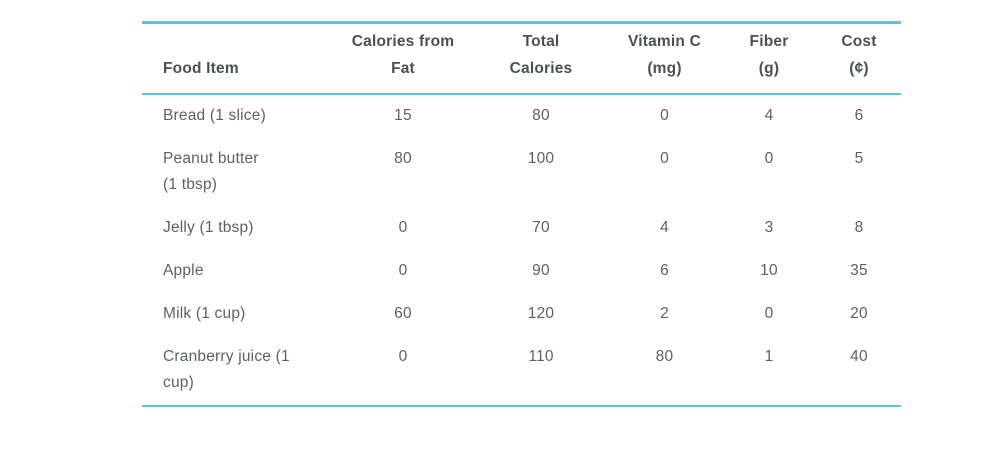 Image resolution: width=981 pixels, height=462 pixels. What do you see at coordinates (521, 116) in the screenshot?
I see `table-row: Bread (1 slice) 15 80 0 4 6` at bounding box center [521, 116].